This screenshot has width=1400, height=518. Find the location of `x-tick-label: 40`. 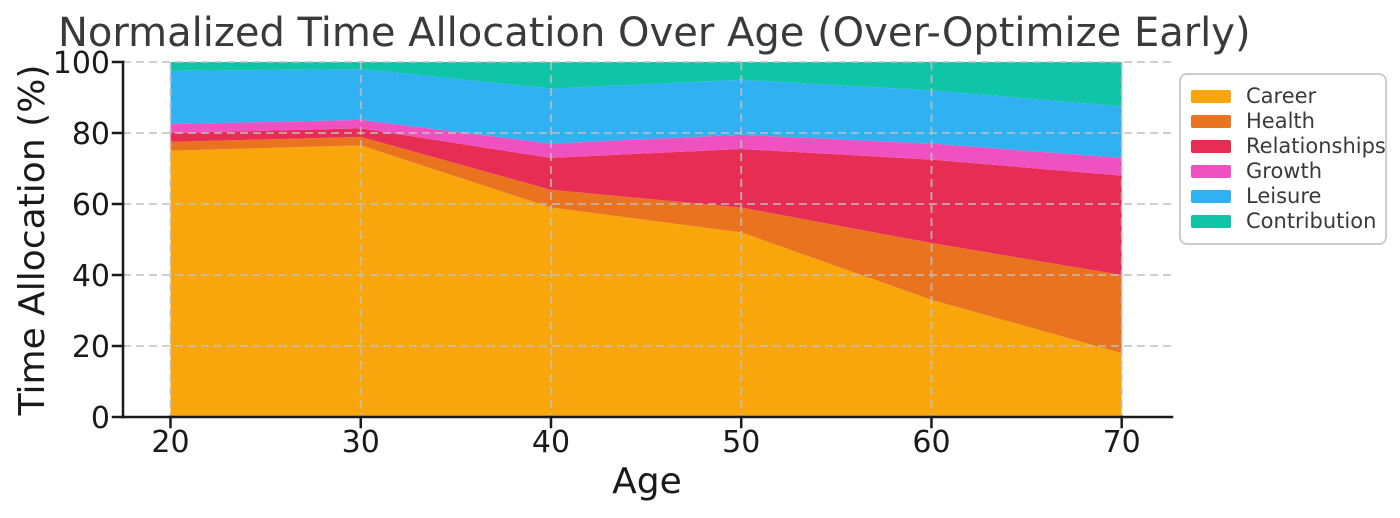

x-tick-label: 40 is located at coordinates (551, 442).